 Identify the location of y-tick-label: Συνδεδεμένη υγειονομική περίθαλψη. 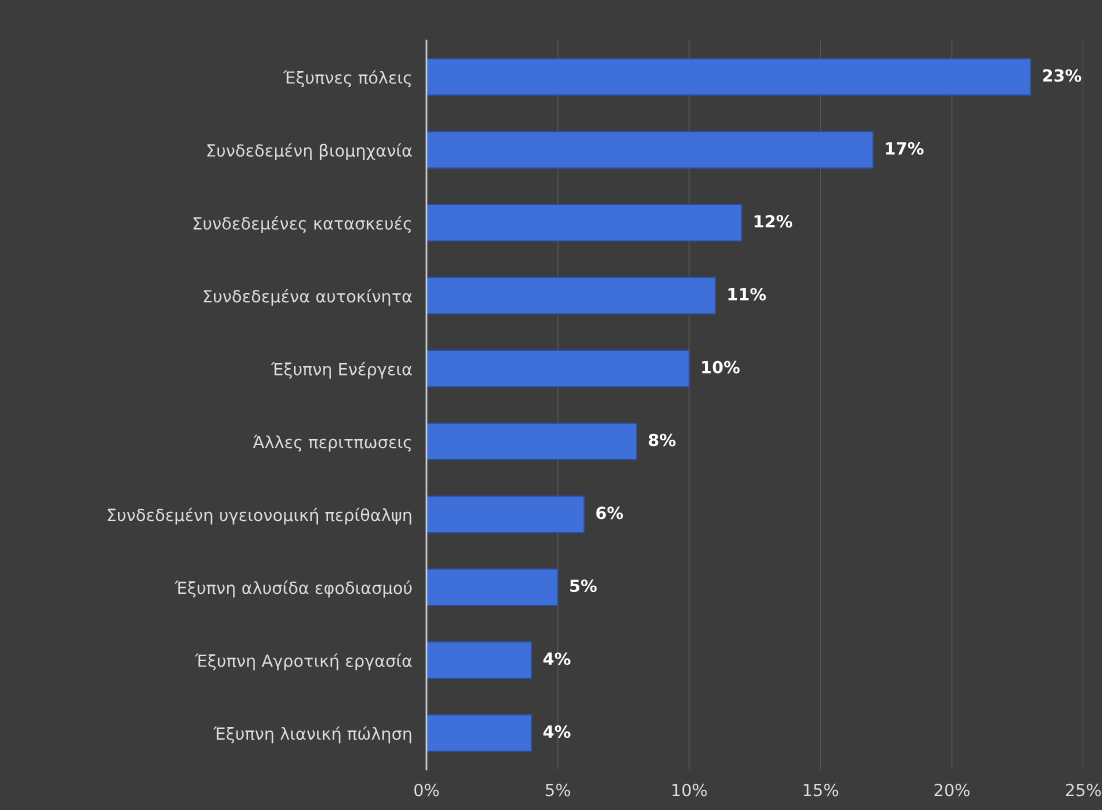
(259, 516).